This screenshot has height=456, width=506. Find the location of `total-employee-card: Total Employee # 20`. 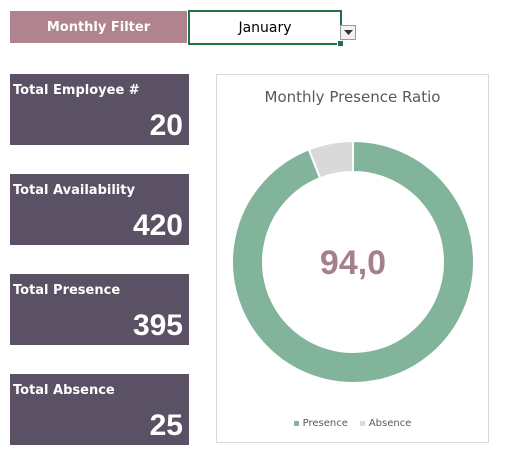

total-employee-card: Total Employee # 20 is located at coordinates (99, 109).